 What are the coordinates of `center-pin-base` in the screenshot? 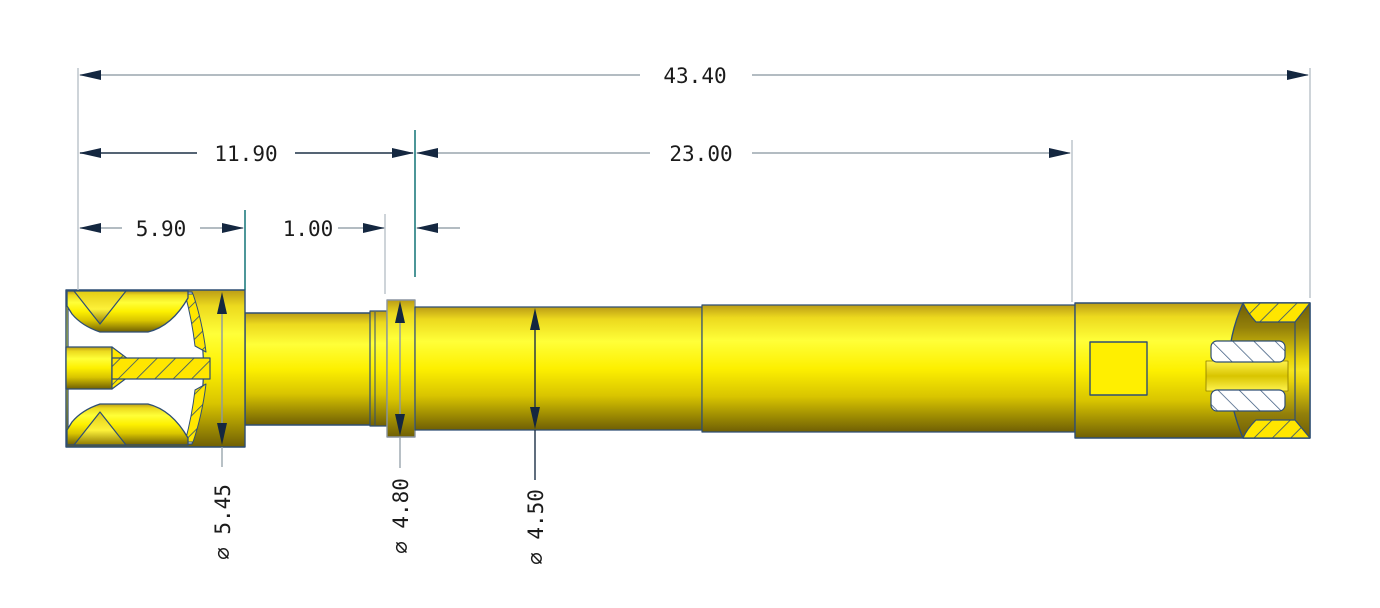 It's located at (89, 368).